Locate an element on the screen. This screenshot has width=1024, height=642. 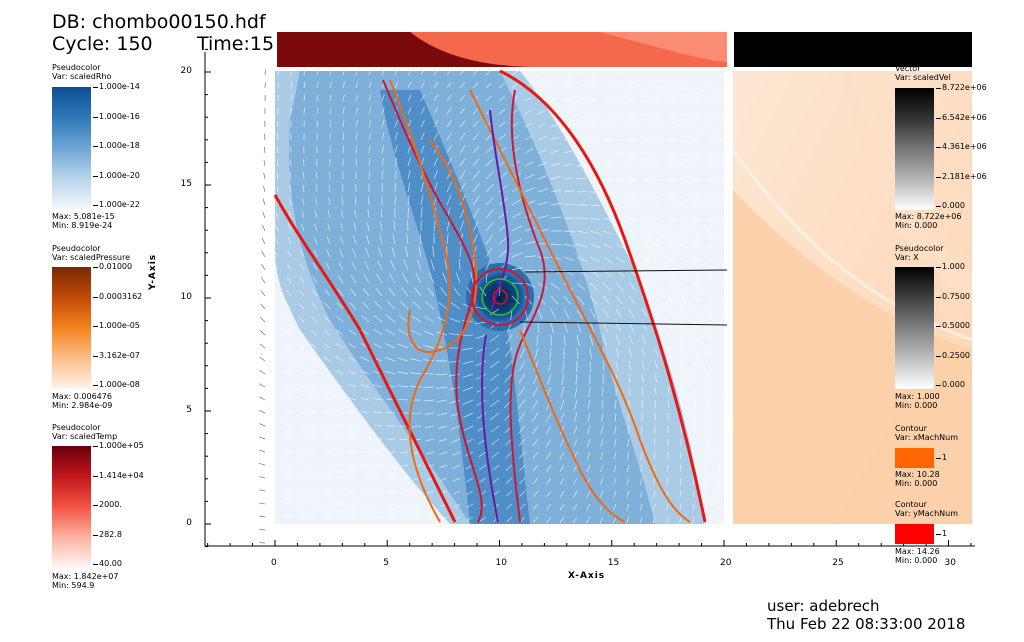
colorbar-tick-label: 282.8 is located at coordinates (107, 534).